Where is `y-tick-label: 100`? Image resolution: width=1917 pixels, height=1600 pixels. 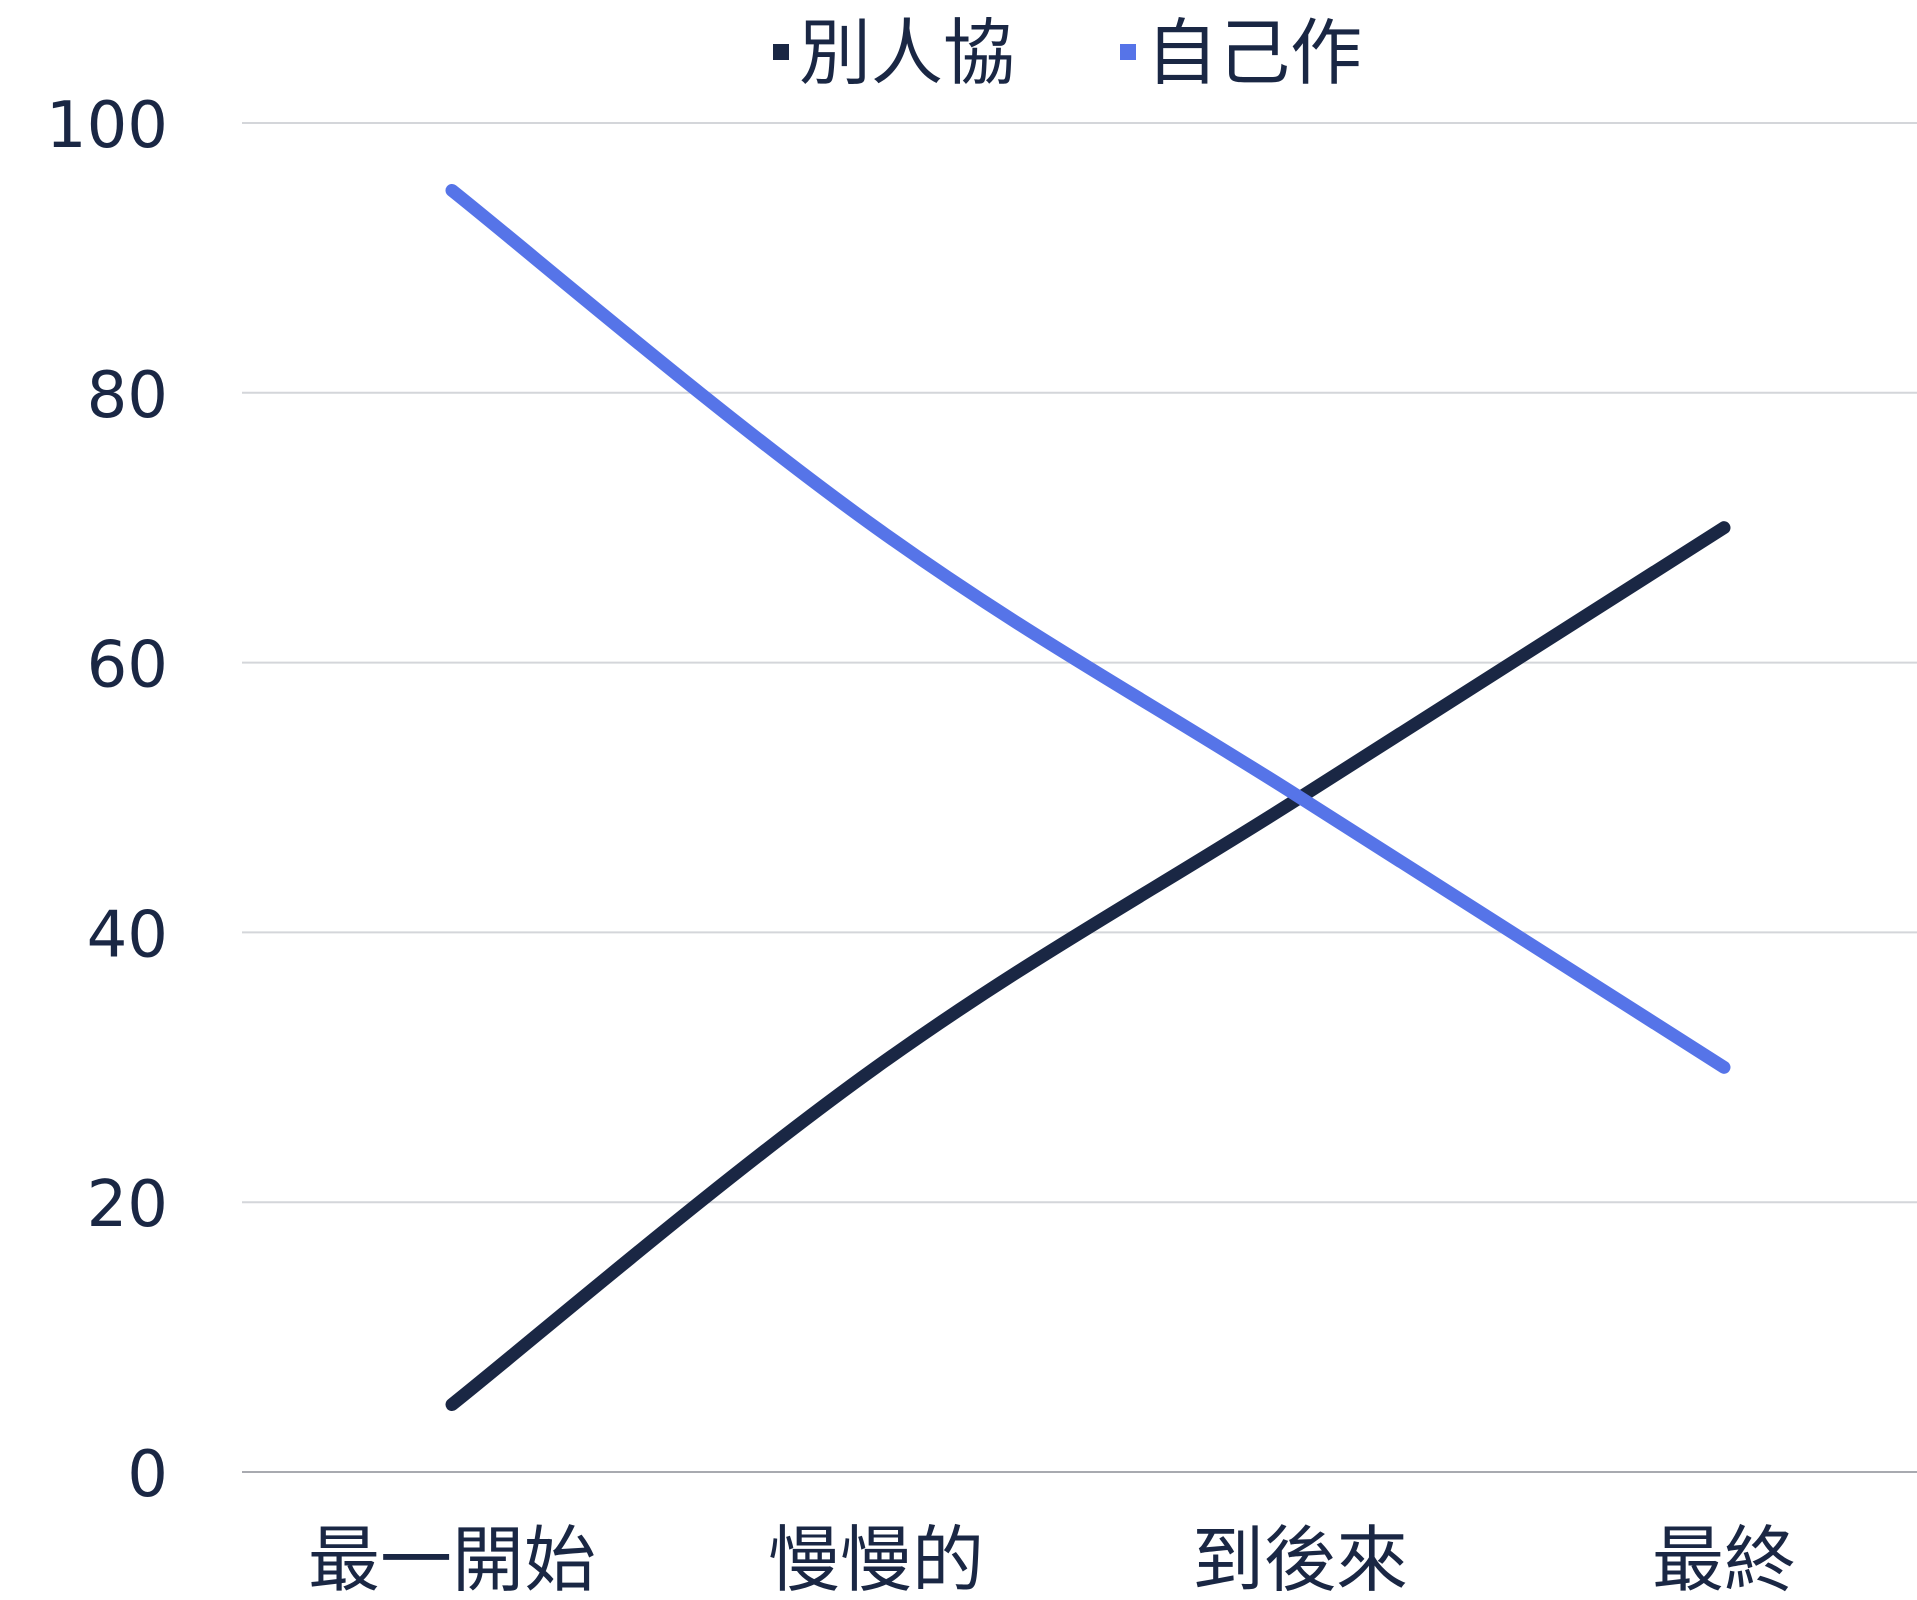 y-tick-label: 100 is located at coordinates (107, 126).